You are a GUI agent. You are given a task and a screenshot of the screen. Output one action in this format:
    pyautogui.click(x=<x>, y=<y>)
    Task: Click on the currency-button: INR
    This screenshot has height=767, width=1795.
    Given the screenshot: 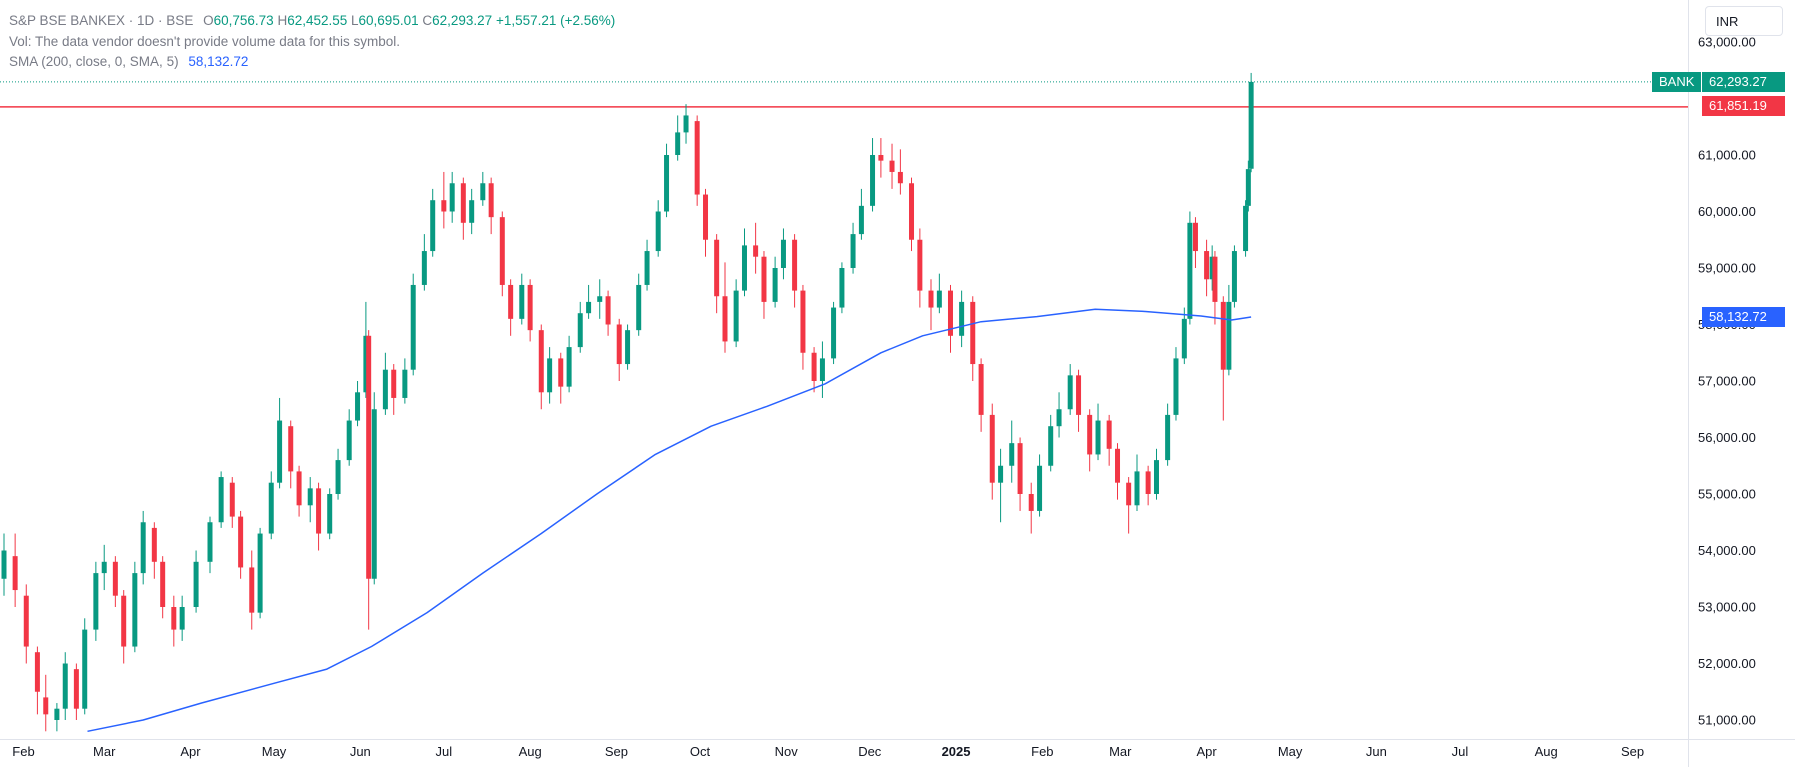 What is the action you would take?
    pyautogui.click(x=1744, y=21)
    